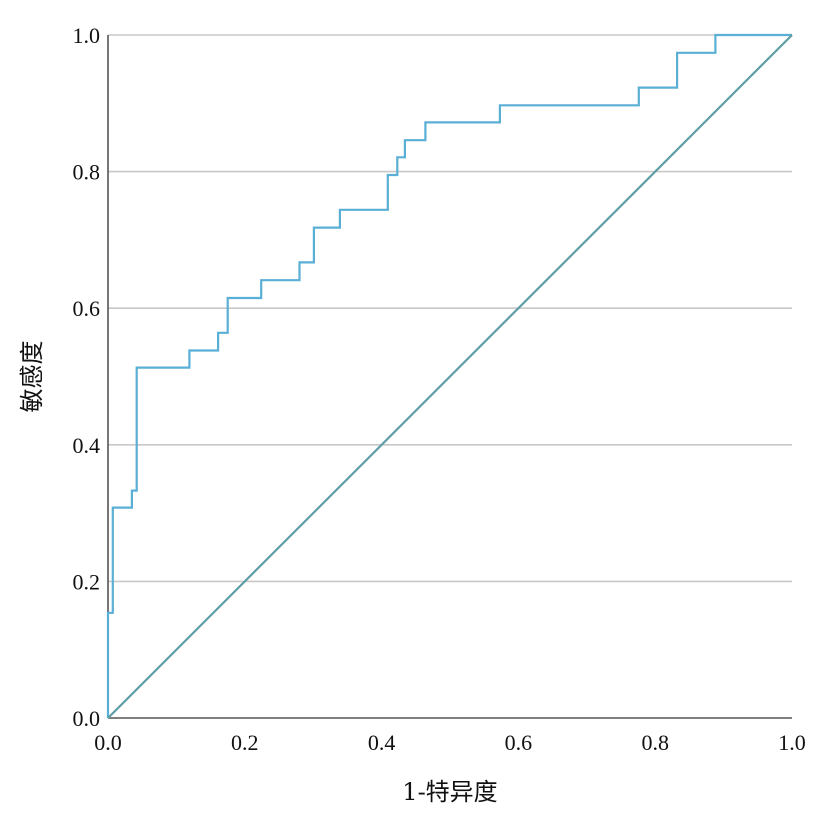 The height and width of the screenshot is (830, 827). I want to click on x-tick-label-0: 0.0, so click(108, 742).